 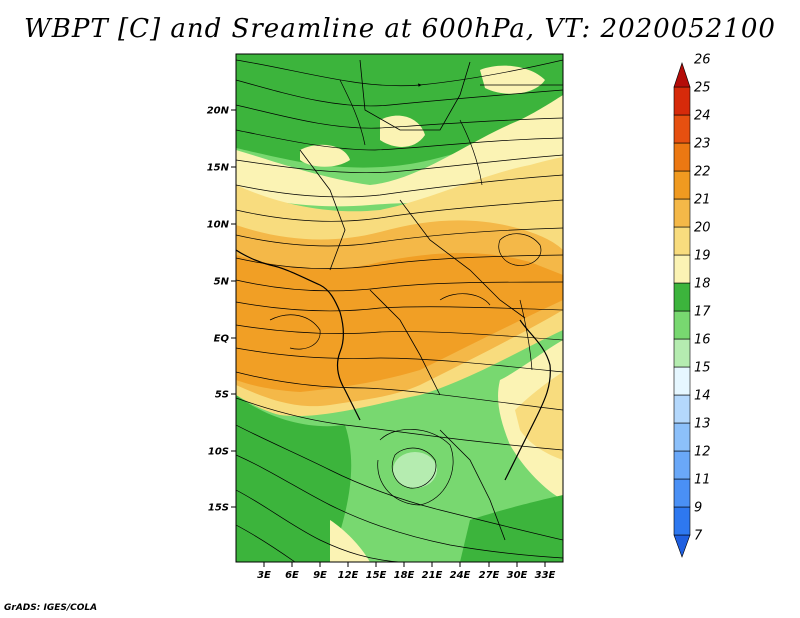 I want to click on colorbar: 7 9 11 12 13 14 15 16 17 18 19 20 21 22 23 24 25 26, so click(x=692, y=305).